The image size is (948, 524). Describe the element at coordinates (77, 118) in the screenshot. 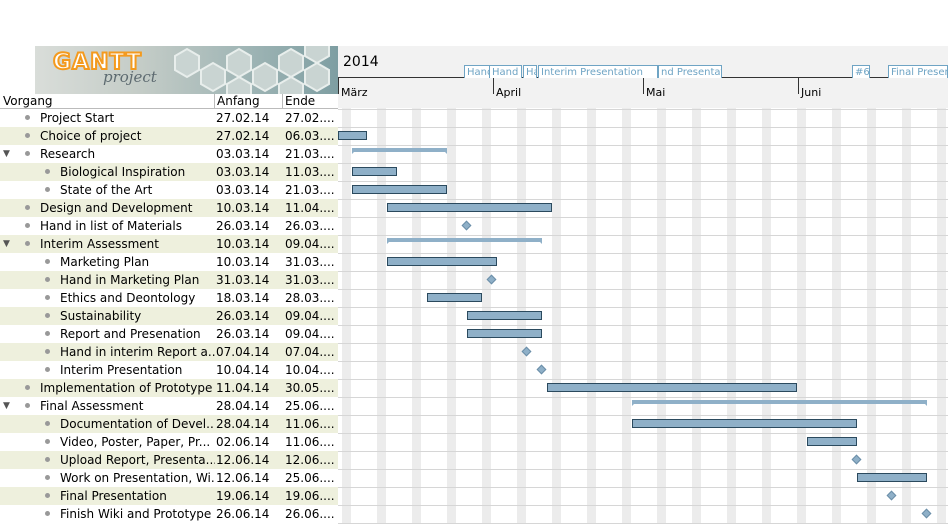

I see `task-name: Project Start` at that location.